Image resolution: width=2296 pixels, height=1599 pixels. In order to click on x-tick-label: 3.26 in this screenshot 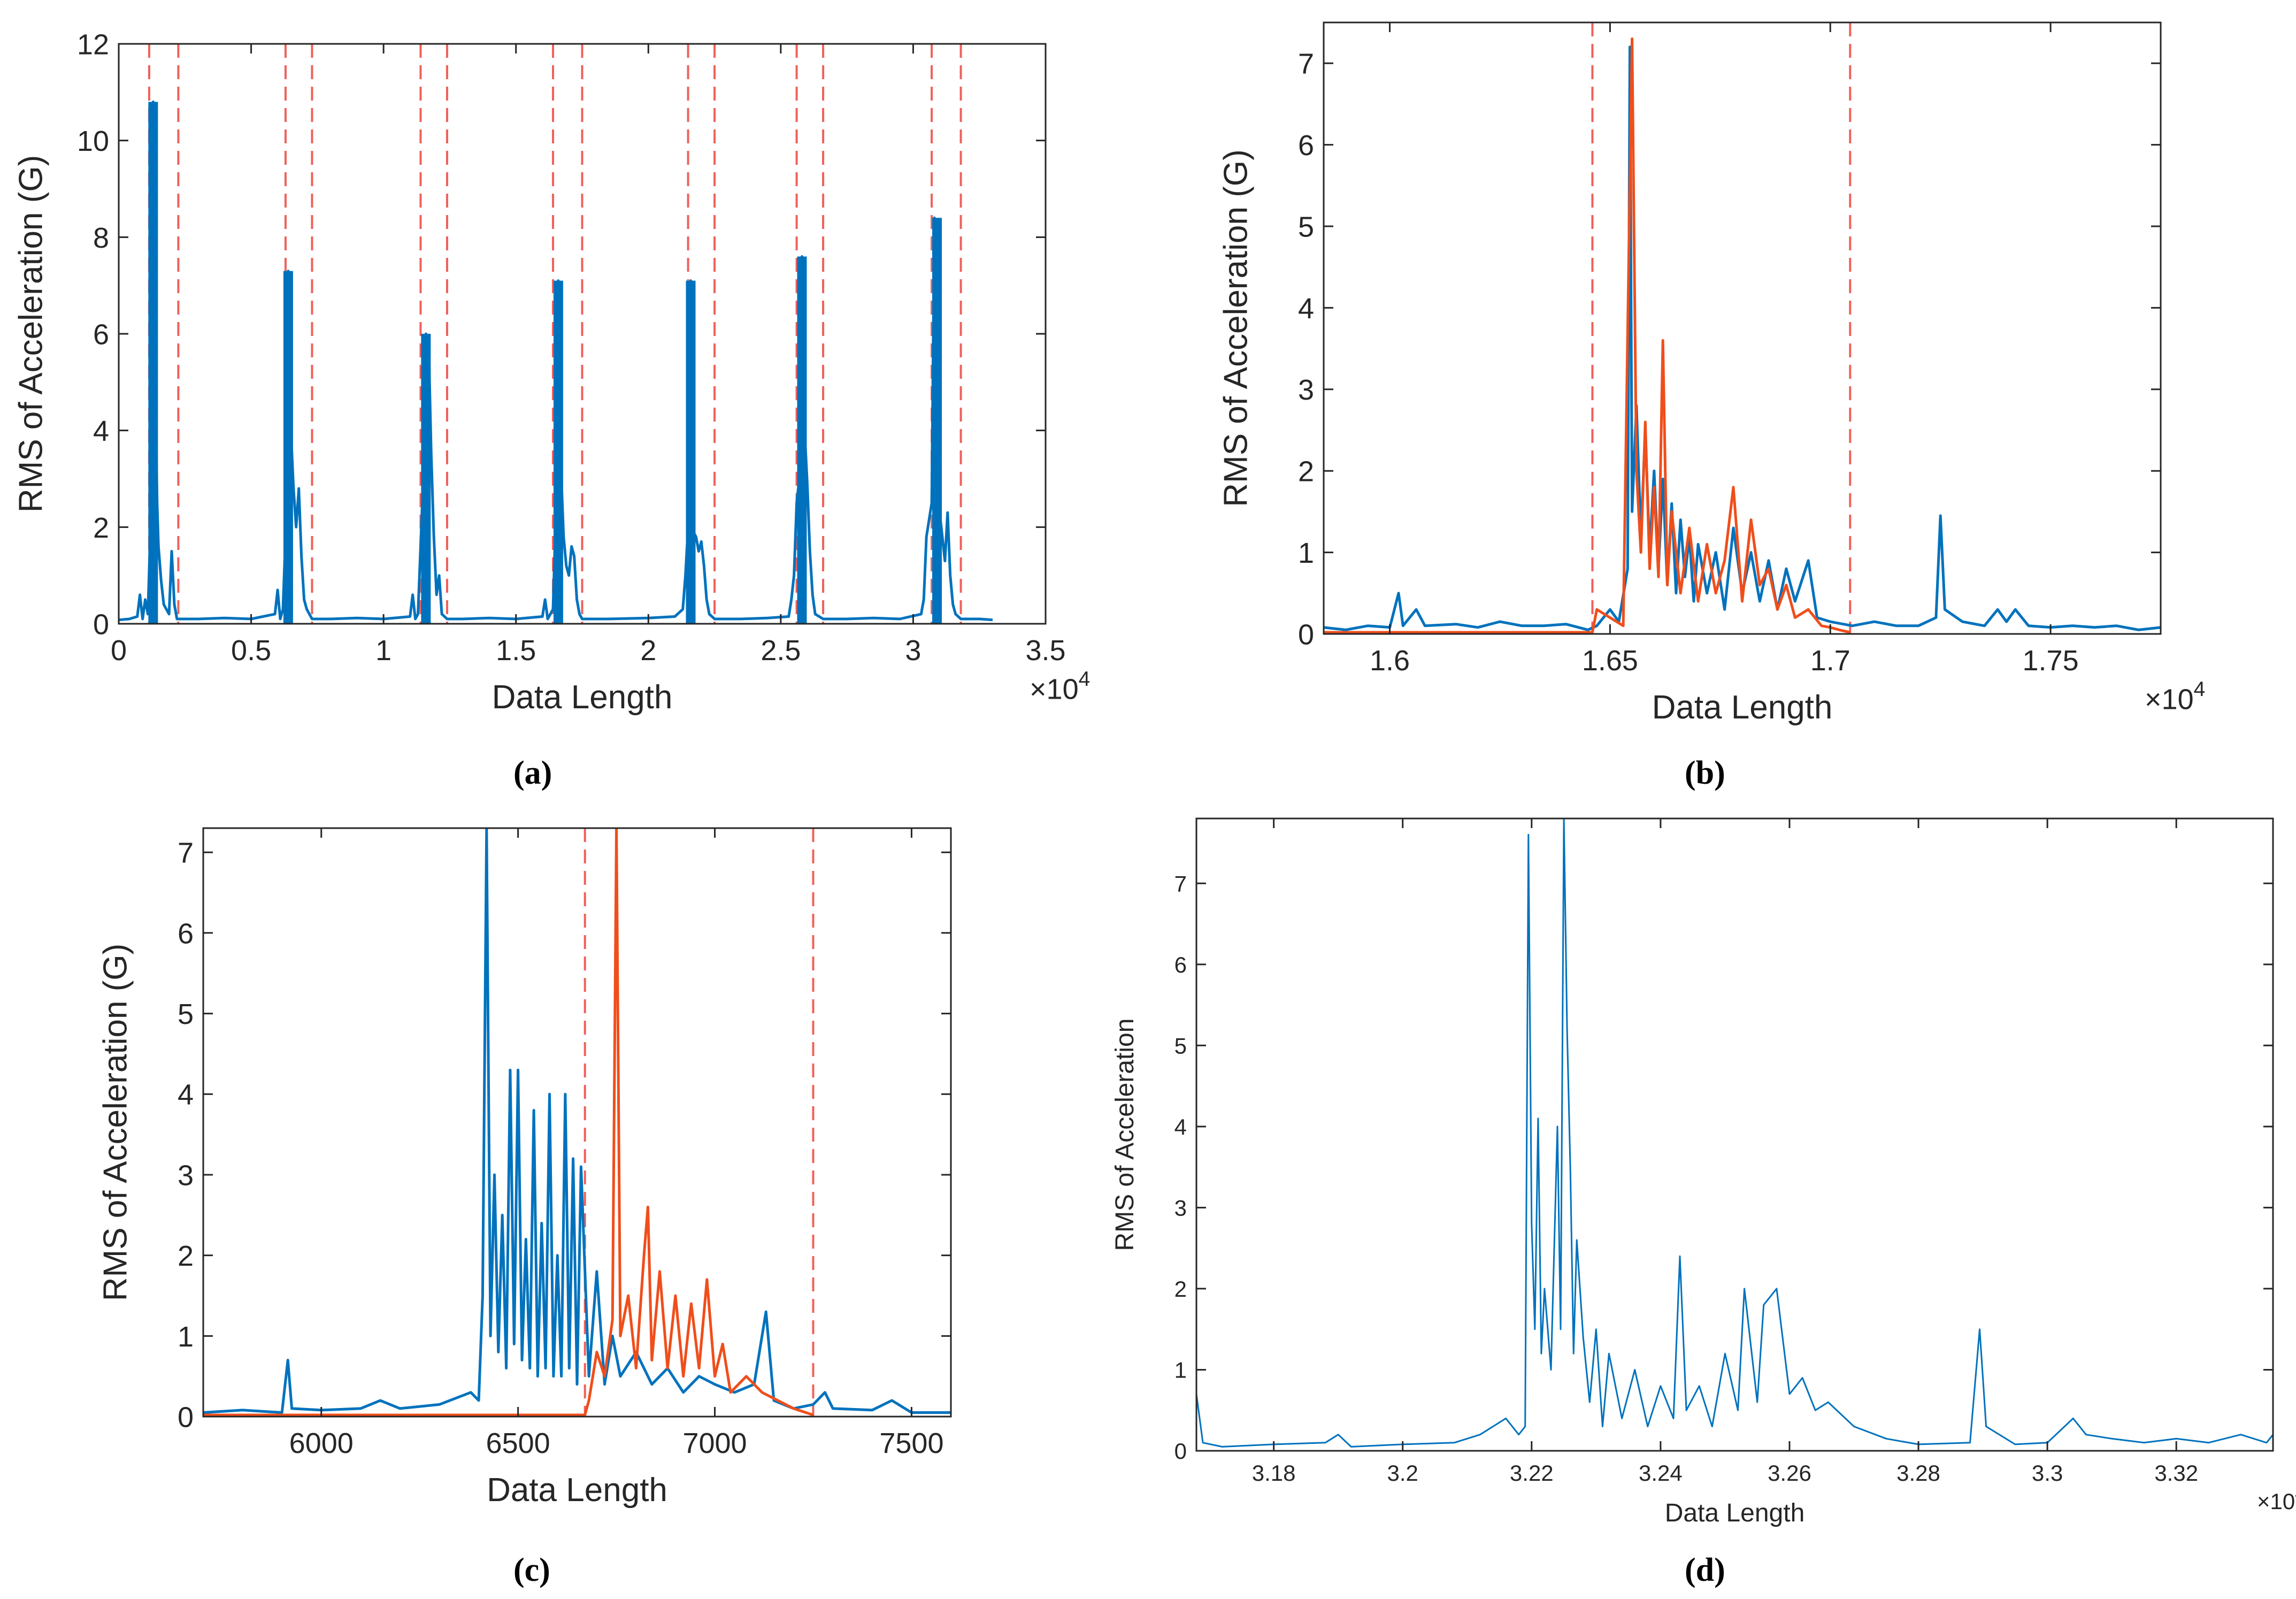, I will do `click(1789, 1473)`.